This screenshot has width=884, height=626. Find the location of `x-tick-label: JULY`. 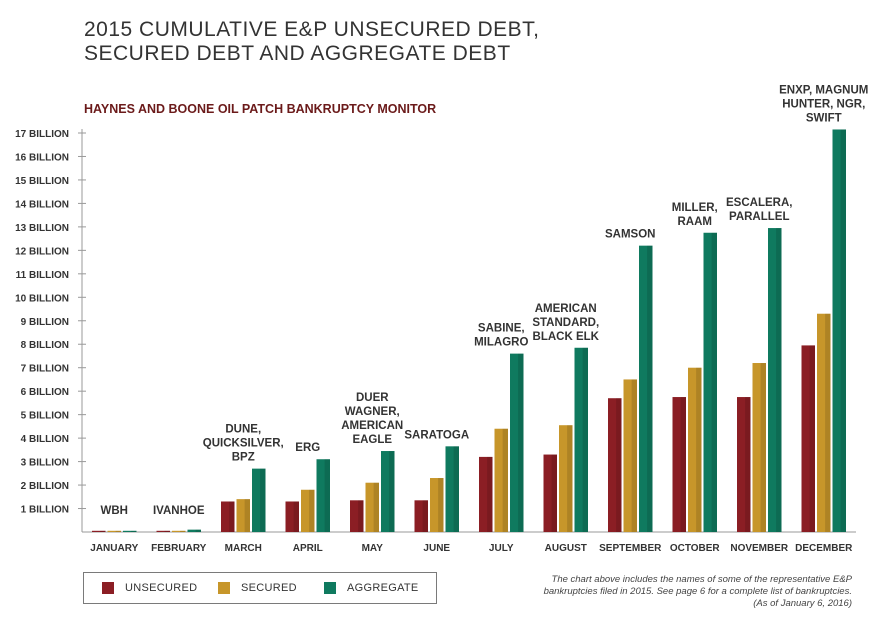

x-tick-label: JULY is located at coordinates (501, 548).